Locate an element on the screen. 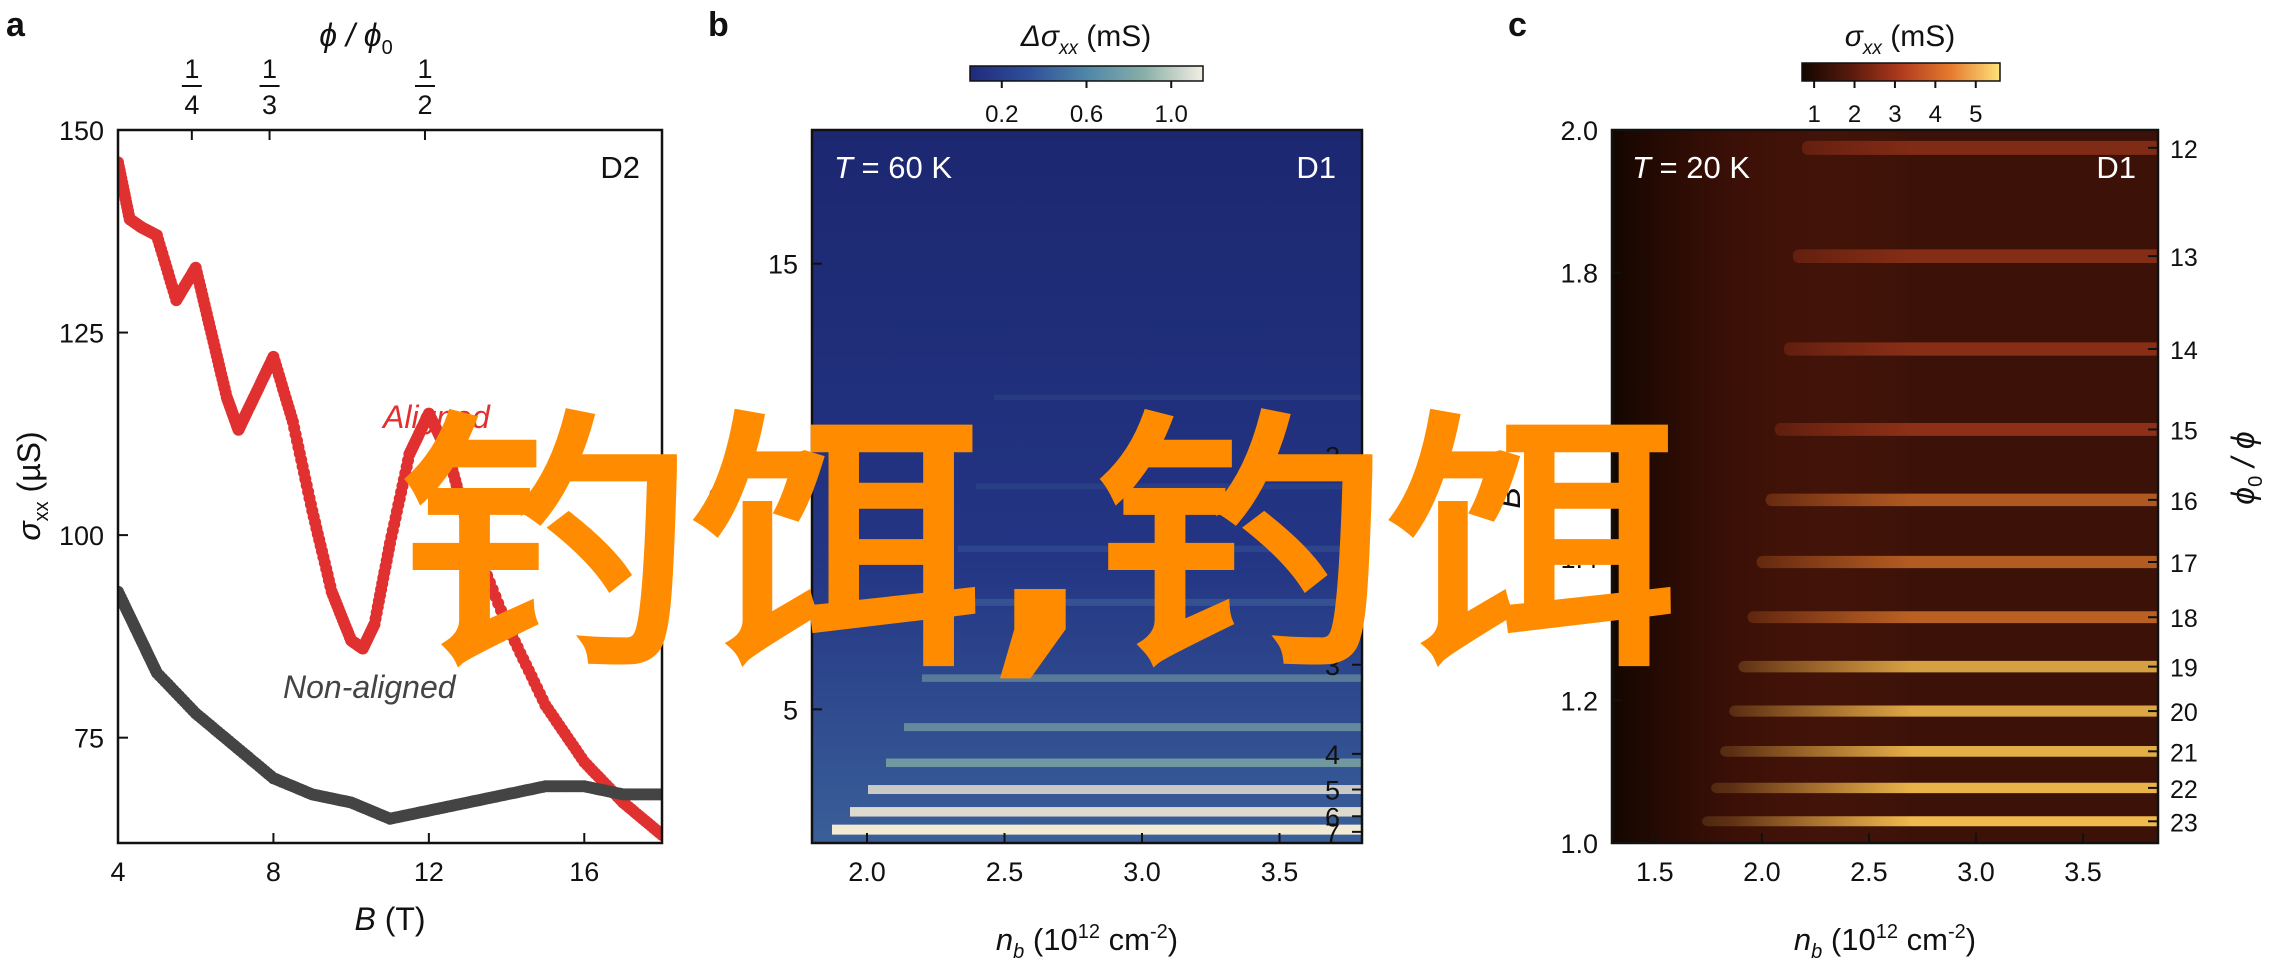 The width and height of the screenshot is (2278, 967). panel-a-xtick-label: 12 is located at coordinates (429, 872).